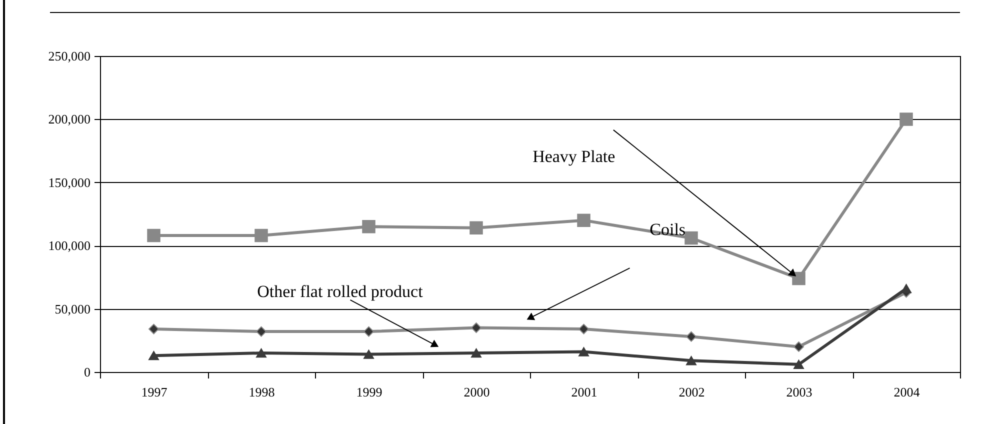 Image resolution: width=981 pixels, height=424 pixels. I want to click on x-tick-label: 1997, so click(154, 392).